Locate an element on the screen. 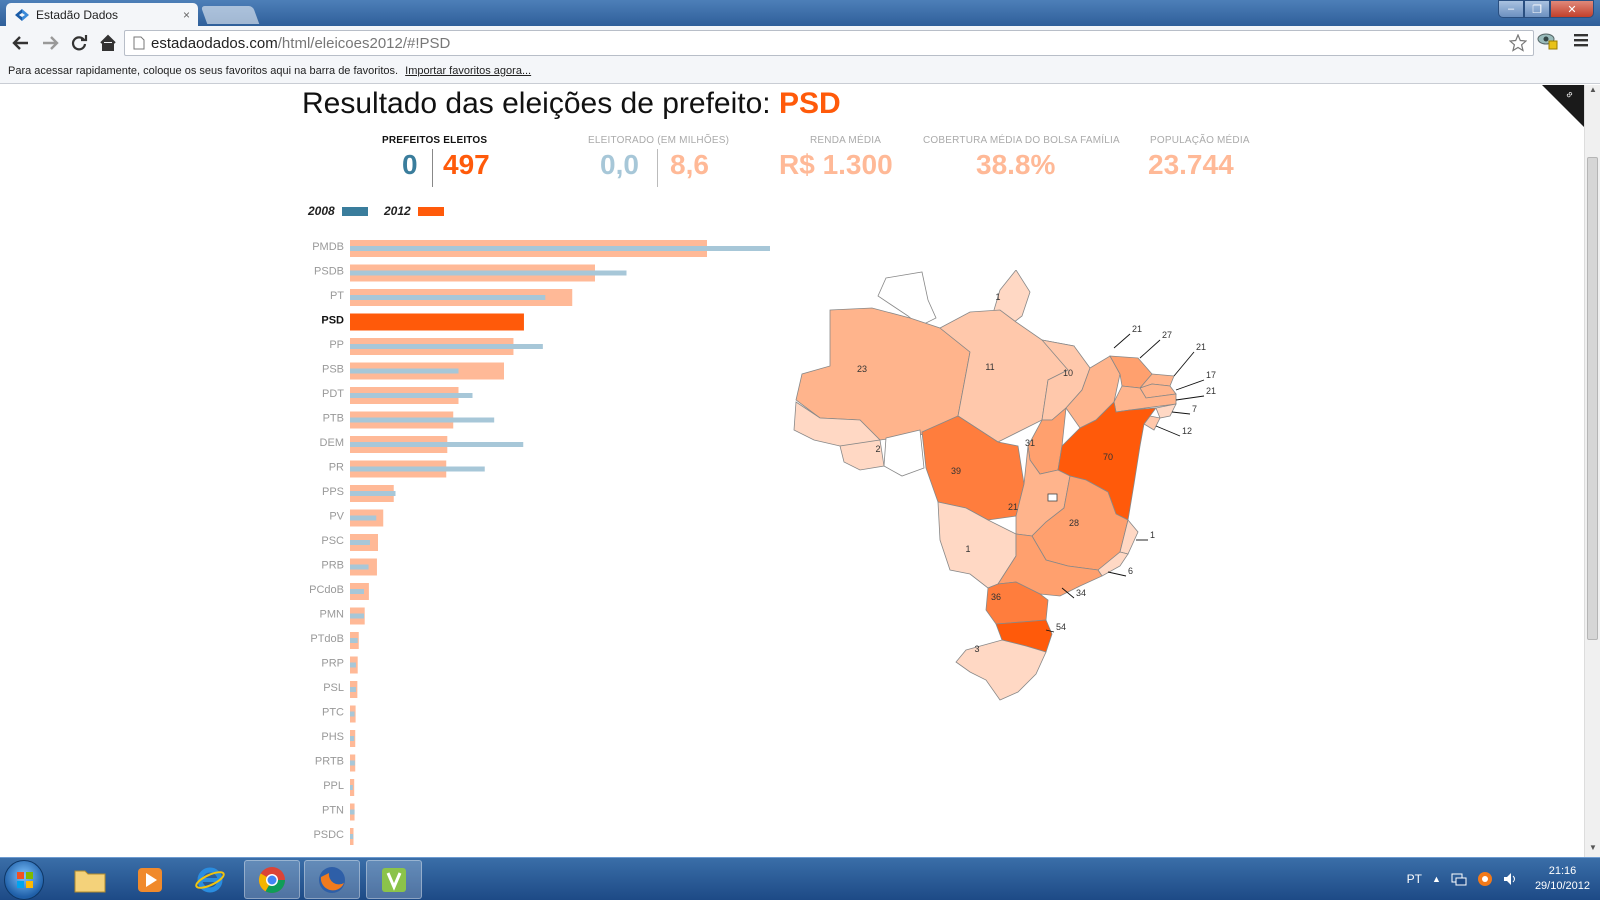 This screenshot has height=900, width=1600. new-tab-button is located at coordinates (230, 15).